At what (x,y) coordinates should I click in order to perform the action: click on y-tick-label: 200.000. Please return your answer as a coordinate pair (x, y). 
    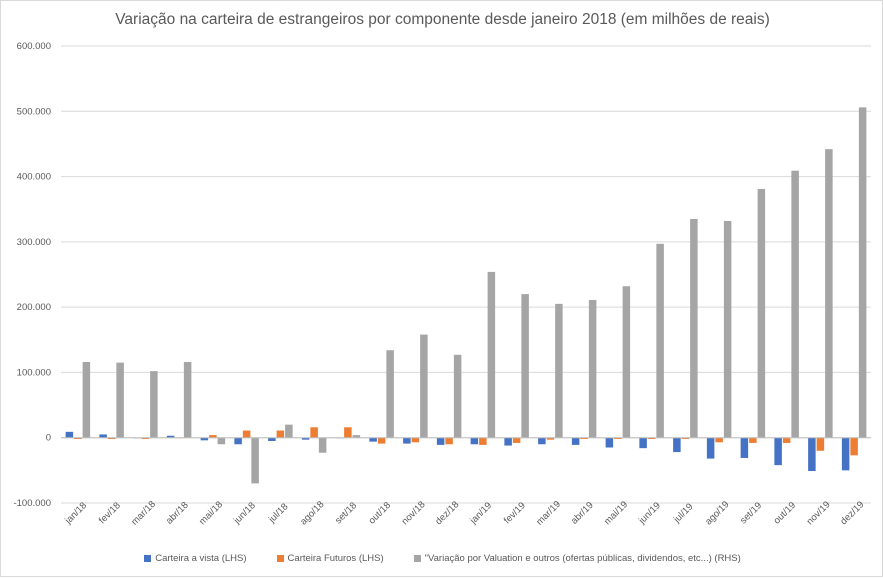
    Looking at the image, I should click on (34, 307).